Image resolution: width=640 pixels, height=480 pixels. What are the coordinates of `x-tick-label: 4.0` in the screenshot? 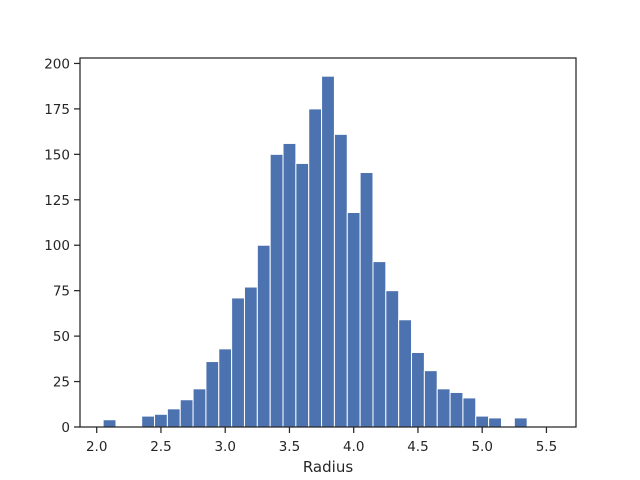 It's located at (353, 447).